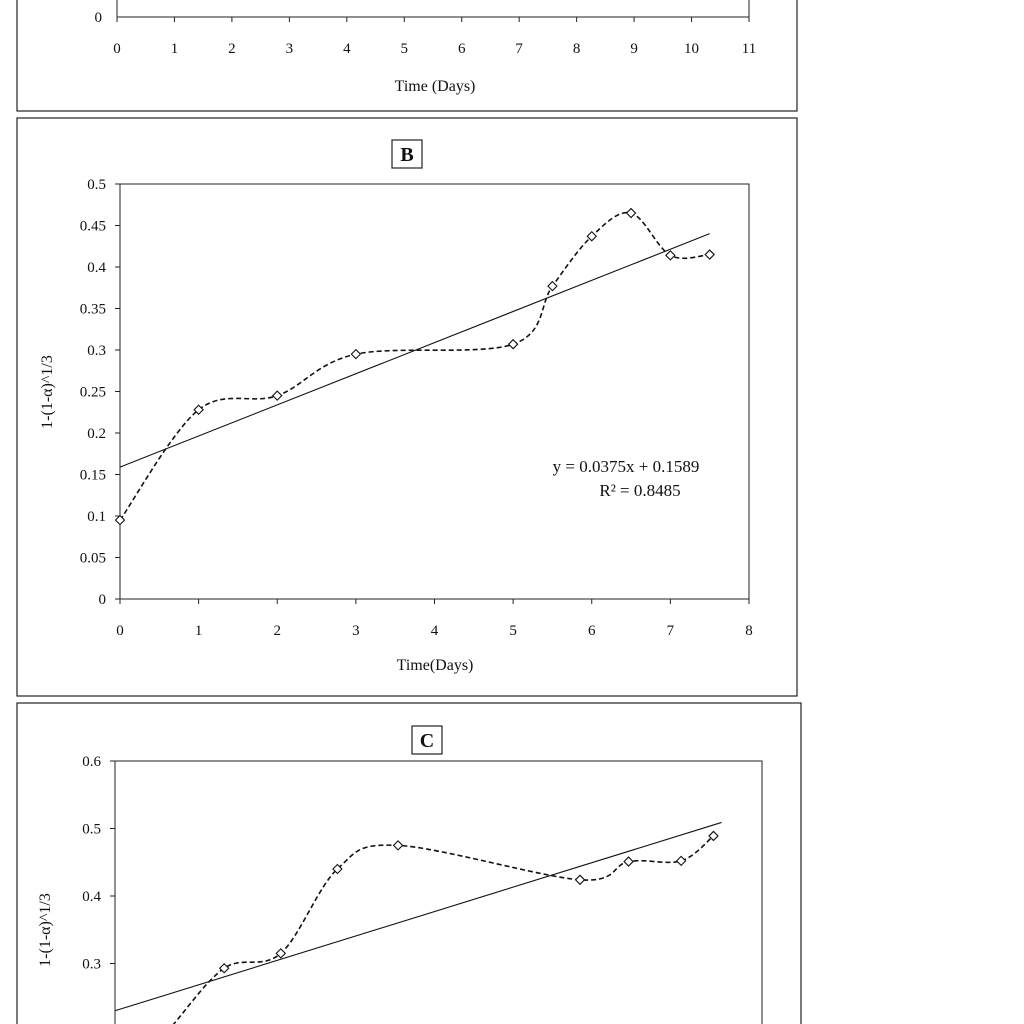 Image resolution: width=1024 pixels, height=1024 pixels. I want to click on panel-b-x-tick-label: 2, so click(278, 631).